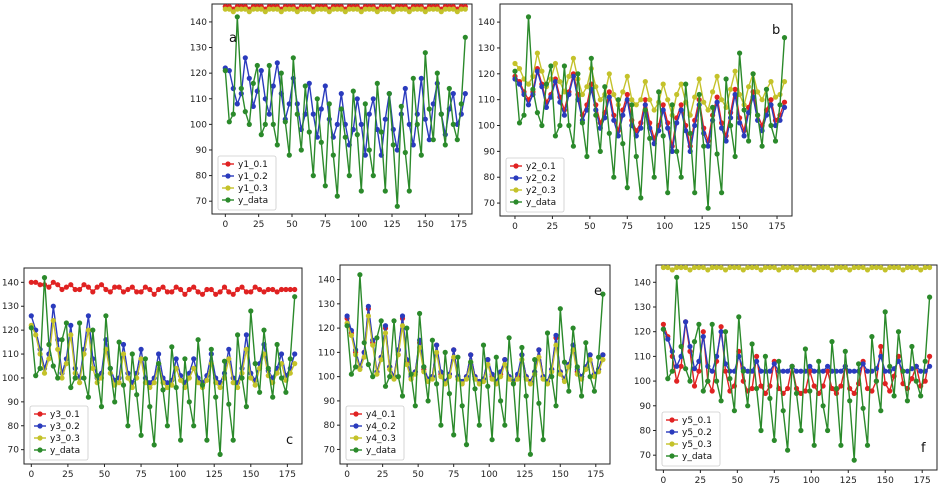 The width and height of the screenshot is (942, 492). Describe the element at coordinates (475, 364) in the screenshot. I see `series-y_data` at that location.